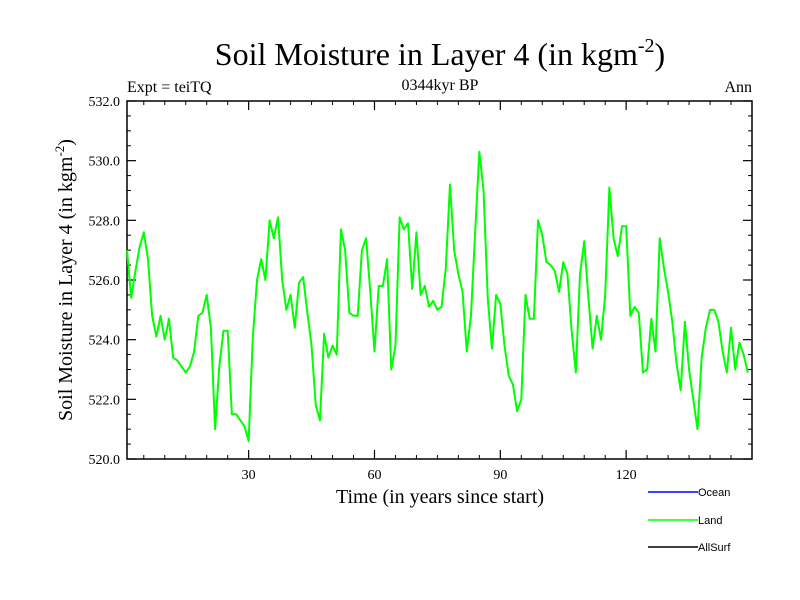 The width and height of the screenshot is (800, 600). I want to click on legend: Ocean Land AllSurf, so click(689, 520).